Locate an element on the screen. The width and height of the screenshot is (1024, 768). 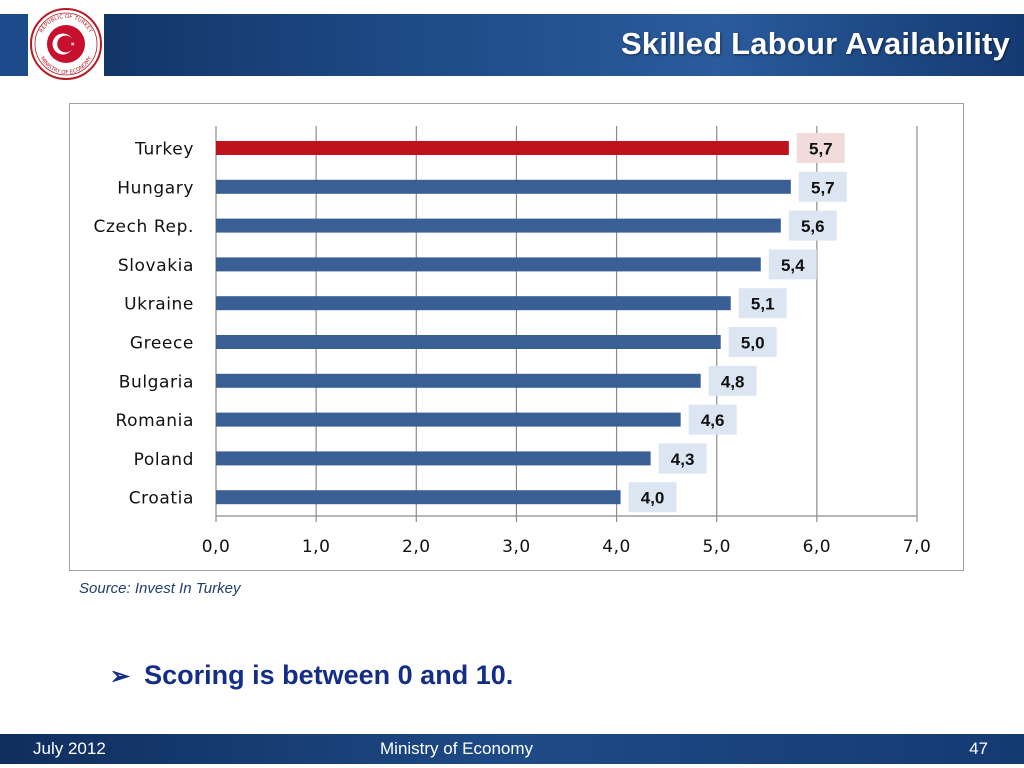
value-label-3: 5,4 is located at coordinates (793, 265).